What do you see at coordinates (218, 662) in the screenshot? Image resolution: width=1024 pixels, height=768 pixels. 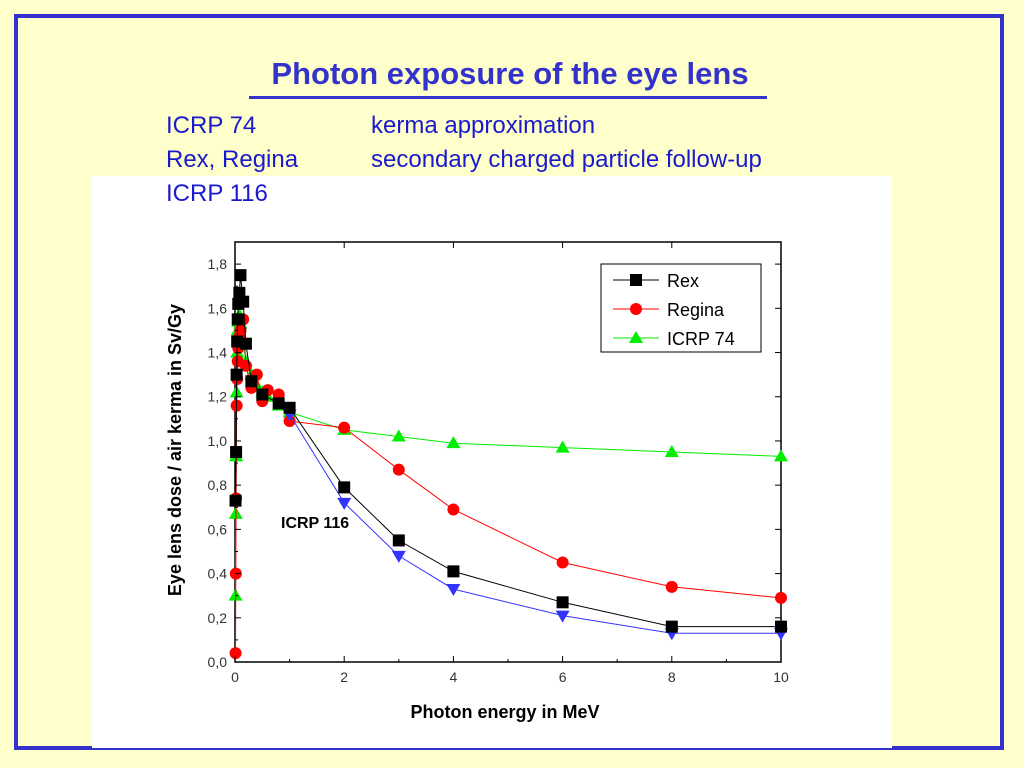 I see `y-tick-label: 0,0` at bounding box center [218, 662].